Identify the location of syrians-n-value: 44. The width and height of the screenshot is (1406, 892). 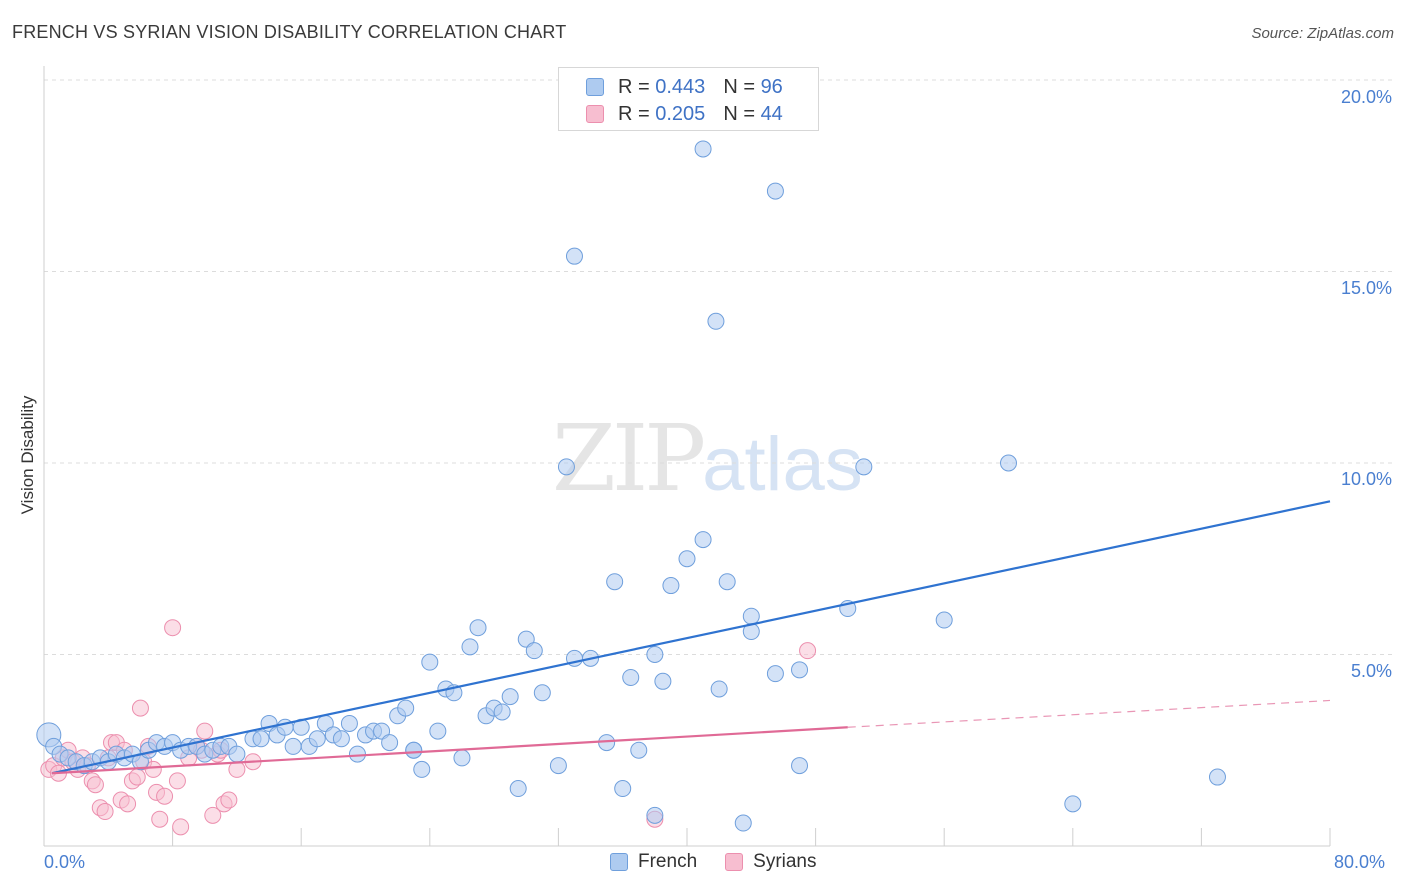
(771, 113).